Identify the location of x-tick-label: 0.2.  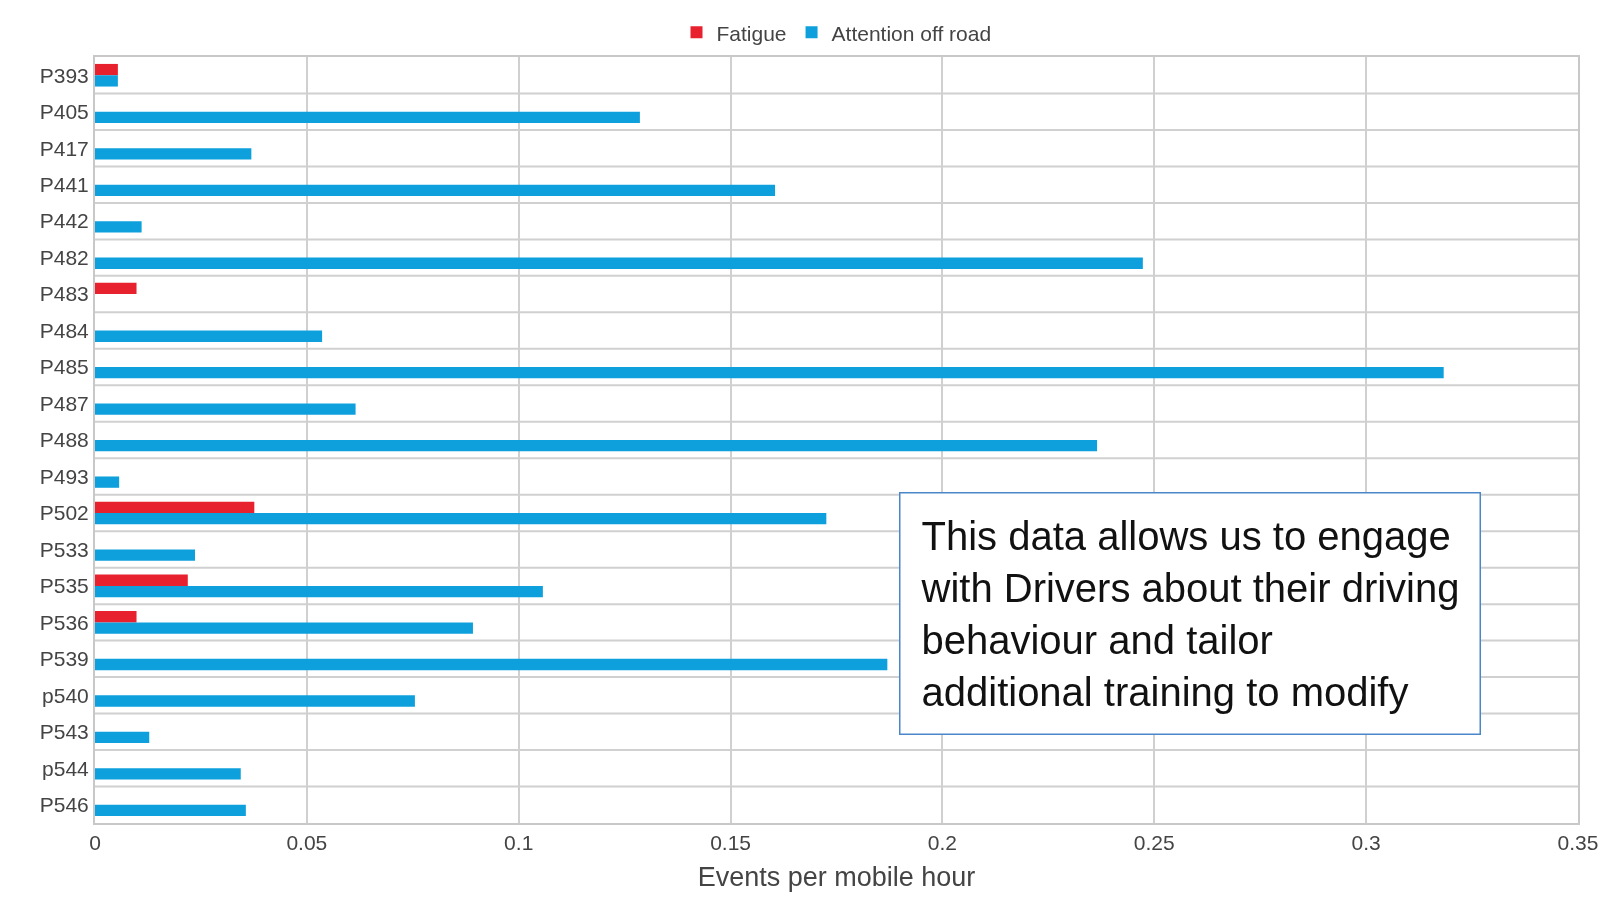
(942, 843).